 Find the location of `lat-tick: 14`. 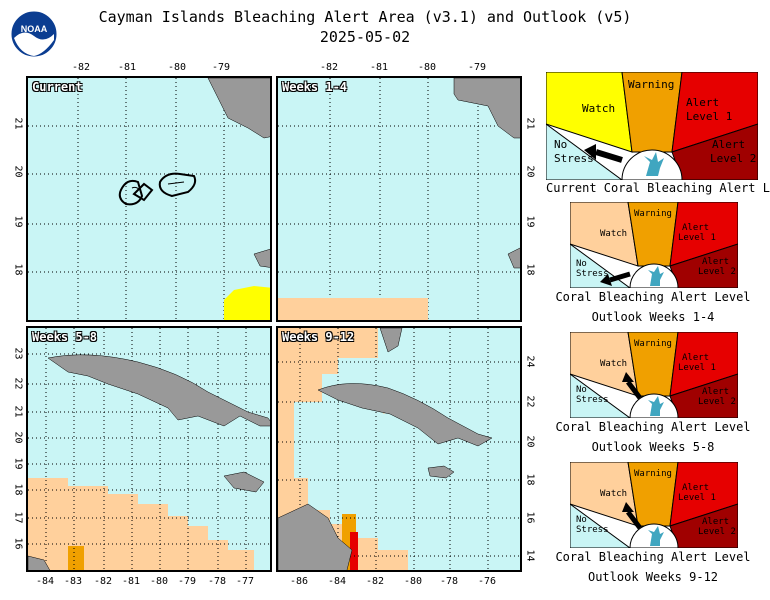

lat-tick: 14 is located at coordinates (530, 555).